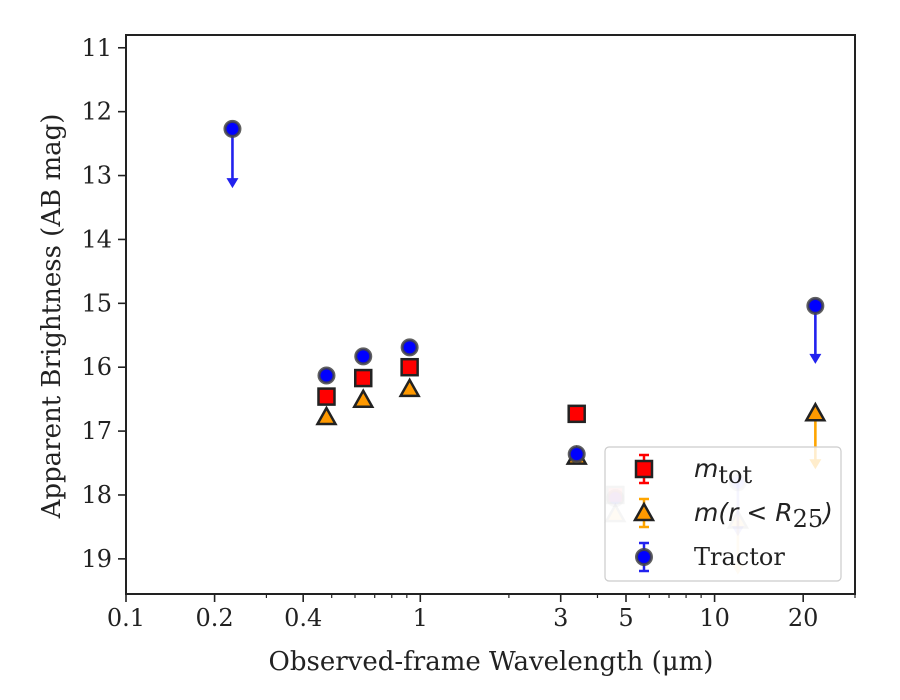 The image size is (900, 700). Describe the element at coordinates (491, 662) in the screenshot. I see `x-axis-label: Observed-frame Wavelength (μm)` at that location.